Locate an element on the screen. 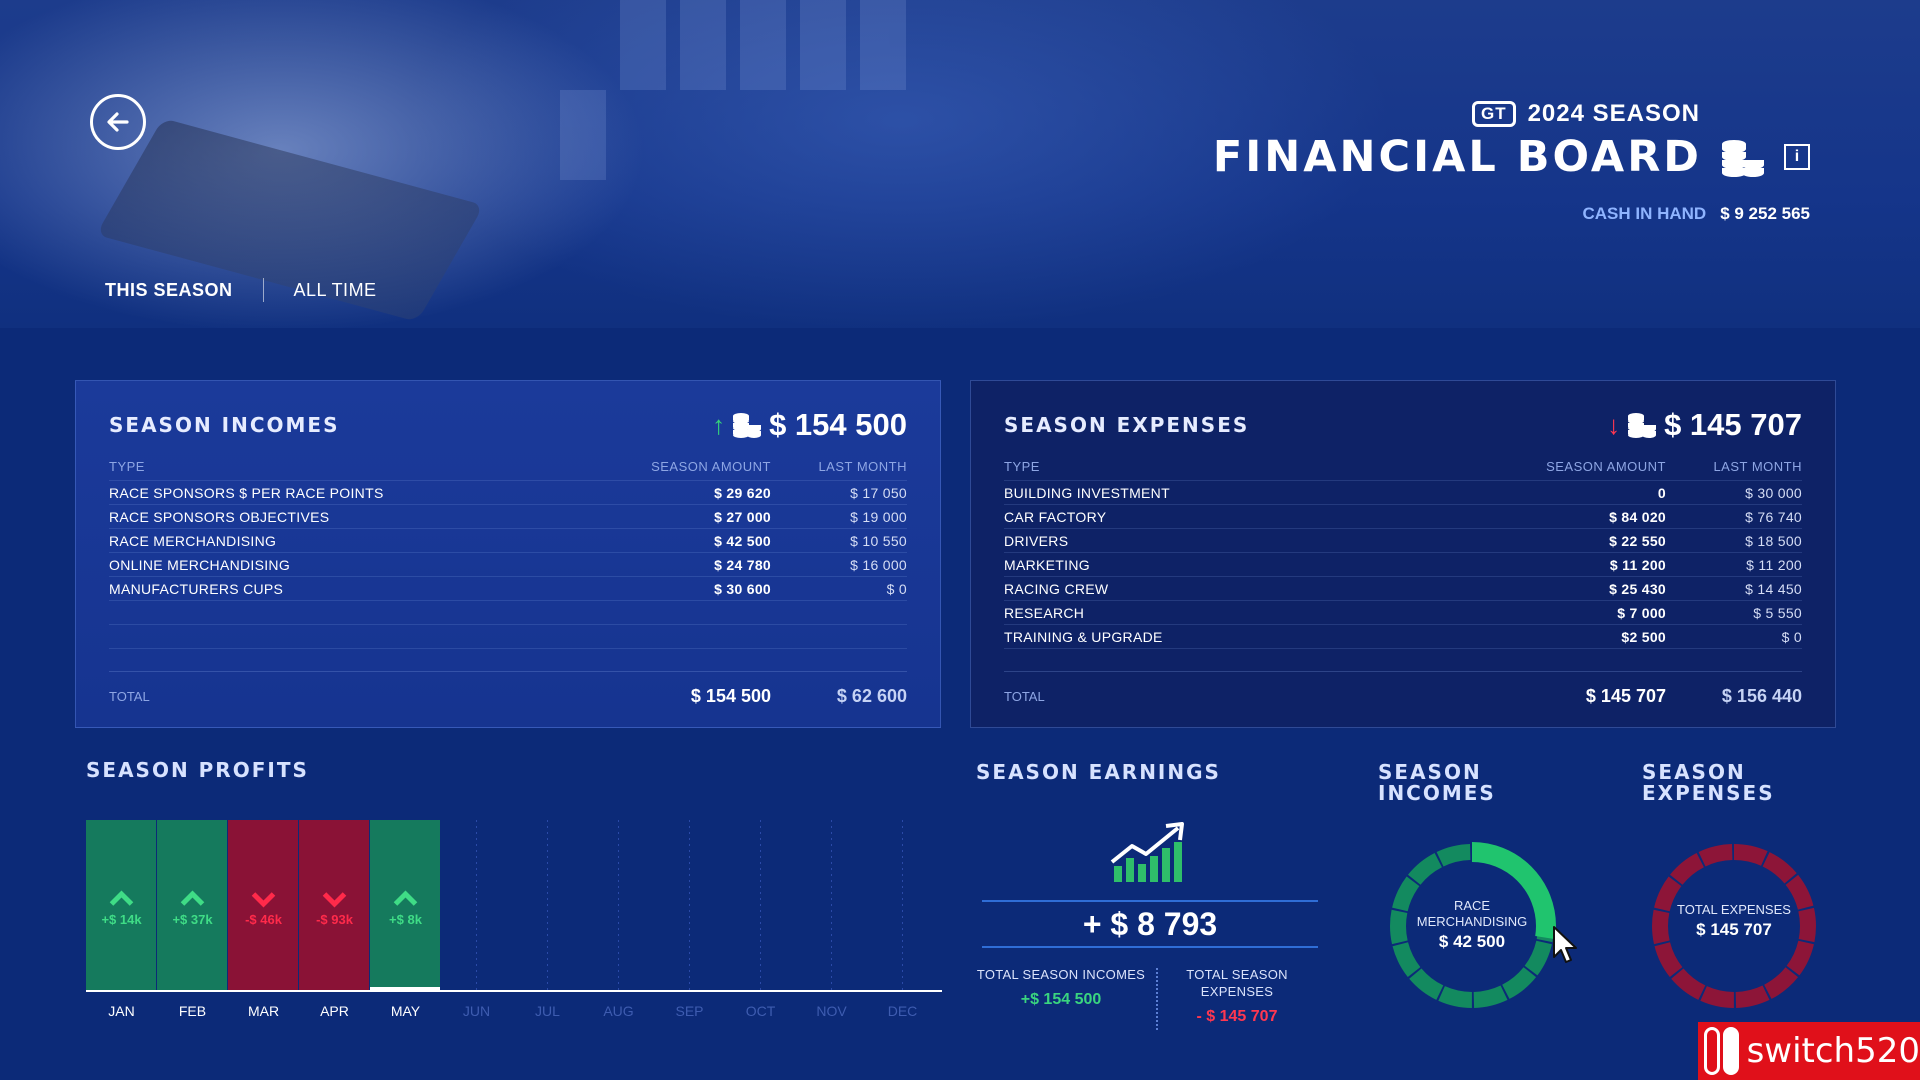 The height and width of the screenshot is (1080, 1920). incomes-panel-title: SEASON INCOMES is located at coordinates (224, 425).